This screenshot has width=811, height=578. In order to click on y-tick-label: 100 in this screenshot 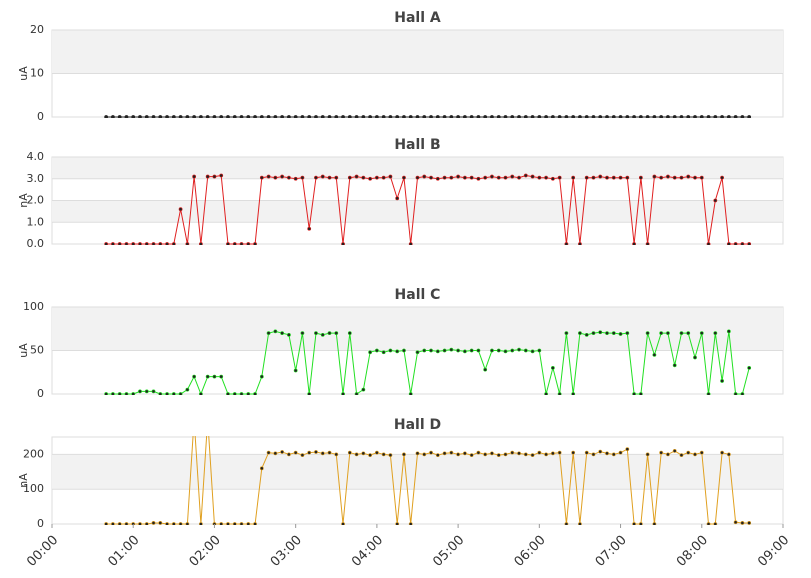, I will do `click(33, 488)`.